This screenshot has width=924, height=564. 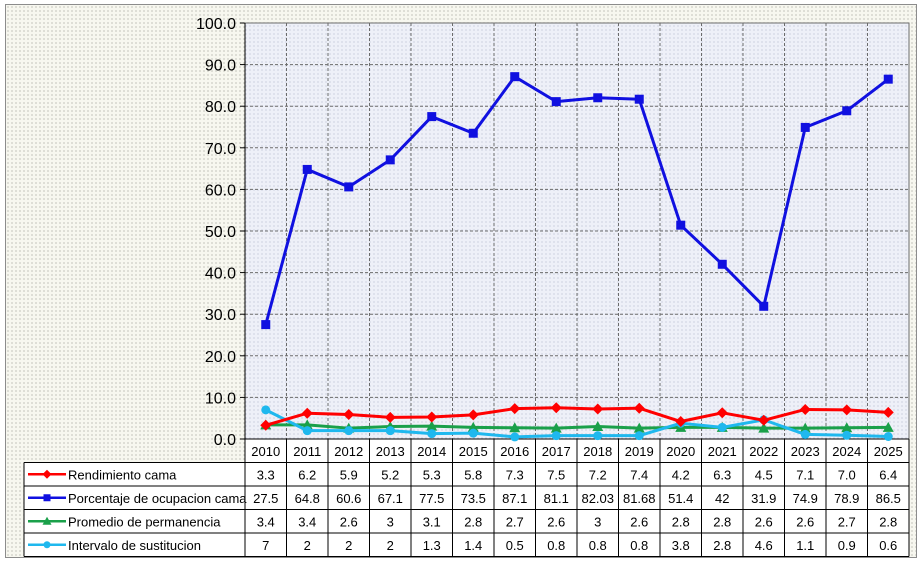 I want to click on table-value: 5.8, so click(x=473, y=474).